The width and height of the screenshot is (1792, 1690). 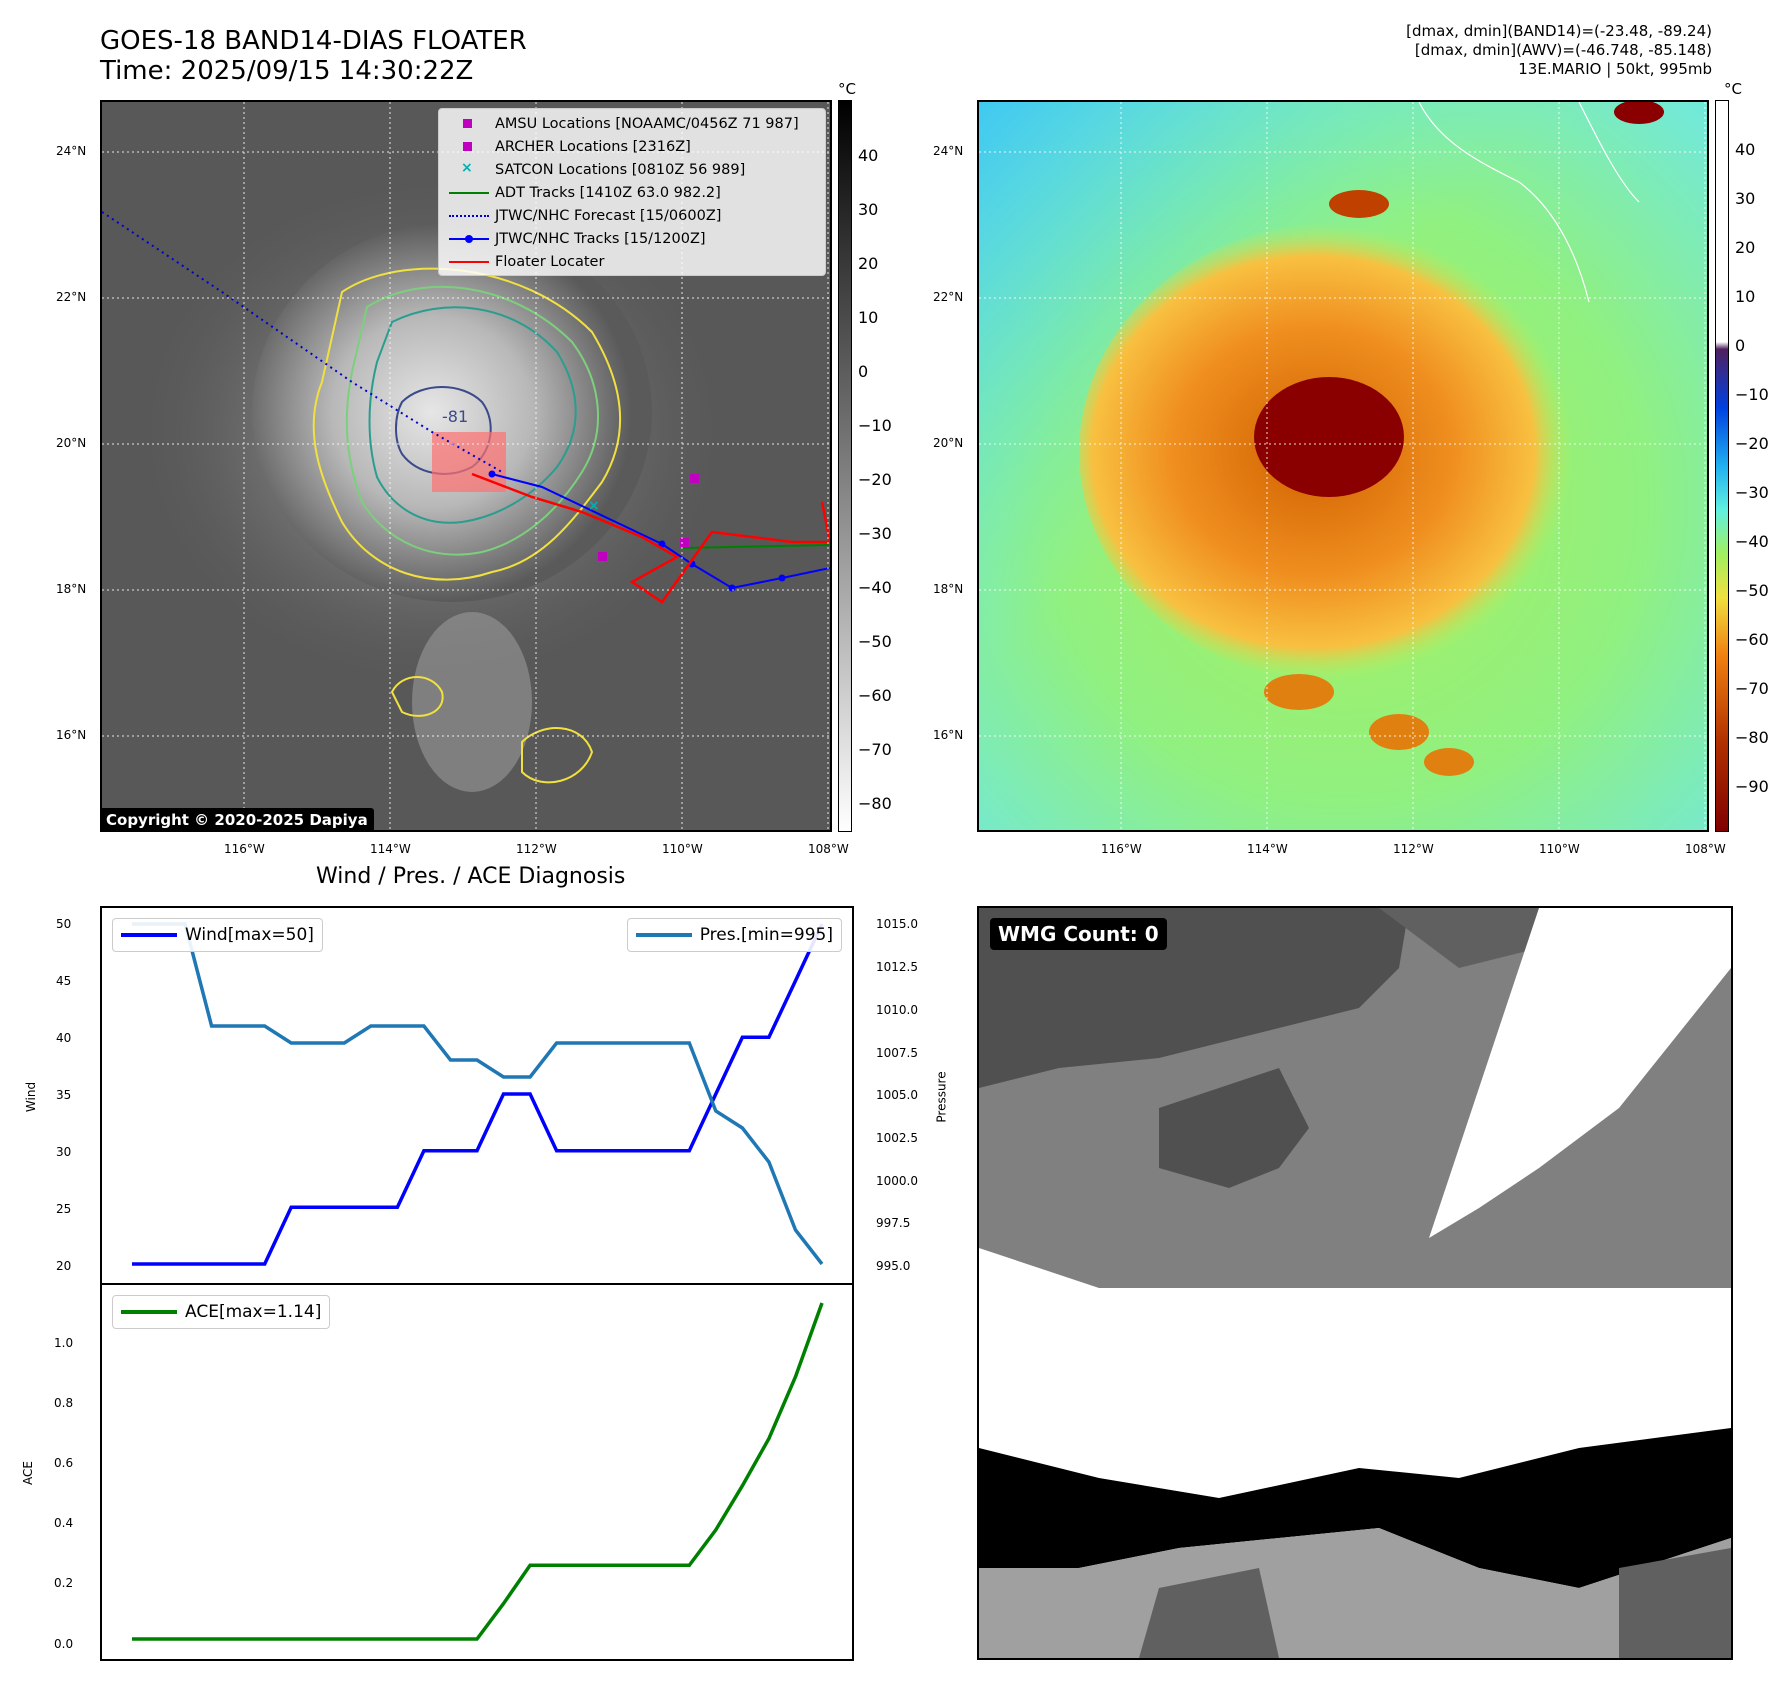 I want to click on wind-series-line, so click(x=478, y=1094).